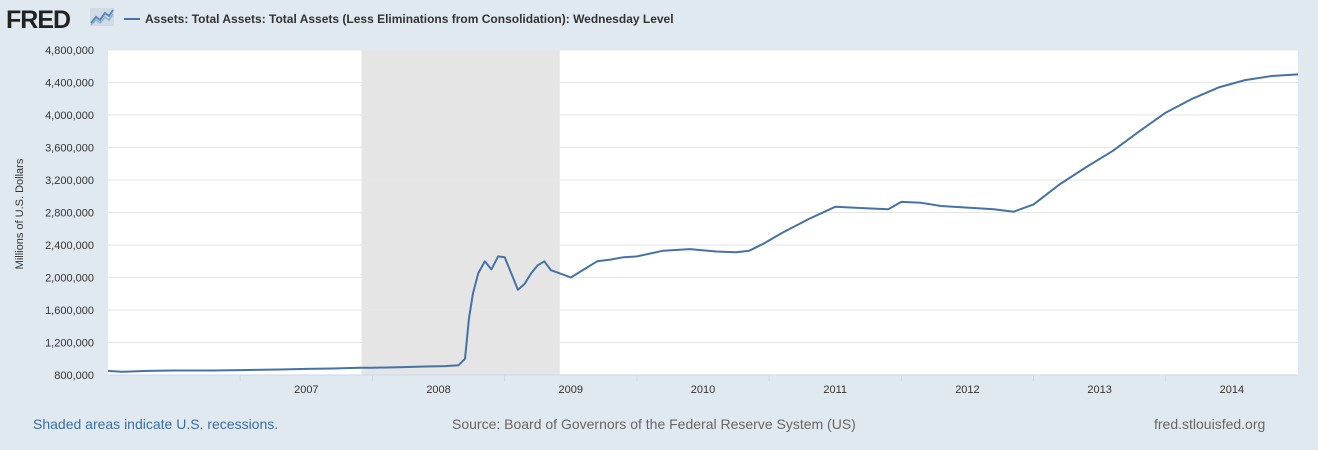 The width and height of the screenshot is (1318, 450). I want to click on y-tick-label: 800,000, so click(74, 376).